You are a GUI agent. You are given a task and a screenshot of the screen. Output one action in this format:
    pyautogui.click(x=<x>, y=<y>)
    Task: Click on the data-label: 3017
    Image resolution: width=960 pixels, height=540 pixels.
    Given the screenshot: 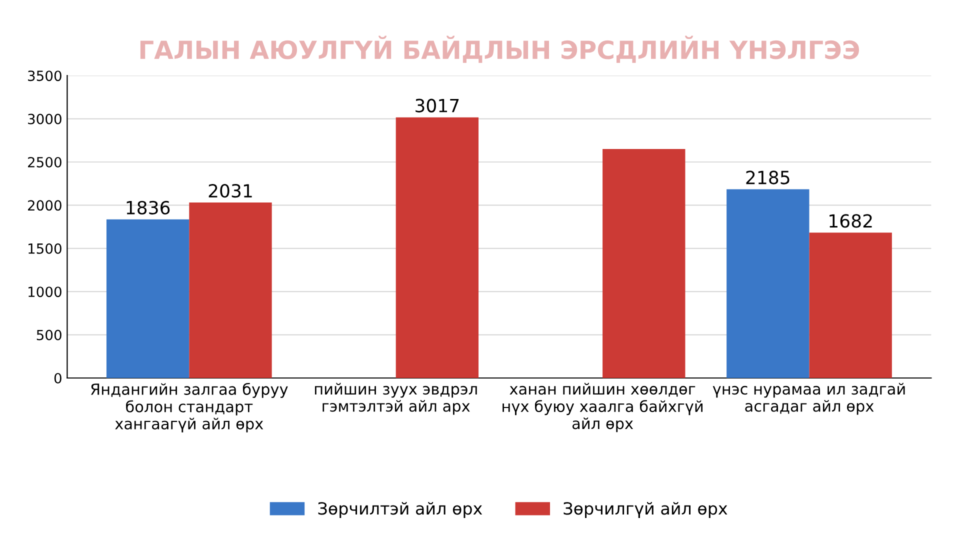 What is the action you would take?
    pyautogui.click(x=437, y=105)
    